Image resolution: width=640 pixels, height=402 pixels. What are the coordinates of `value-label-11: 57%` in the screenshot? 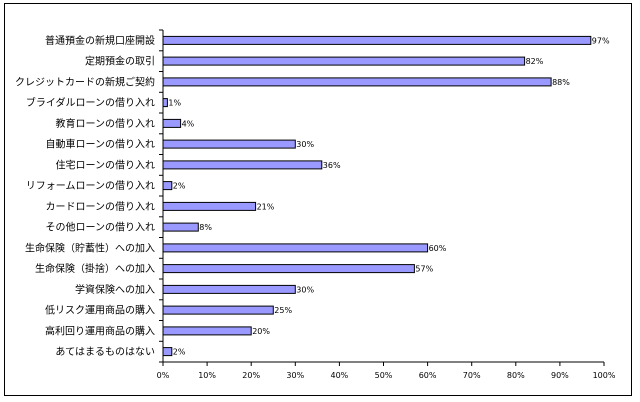 It's located at (424, 269).